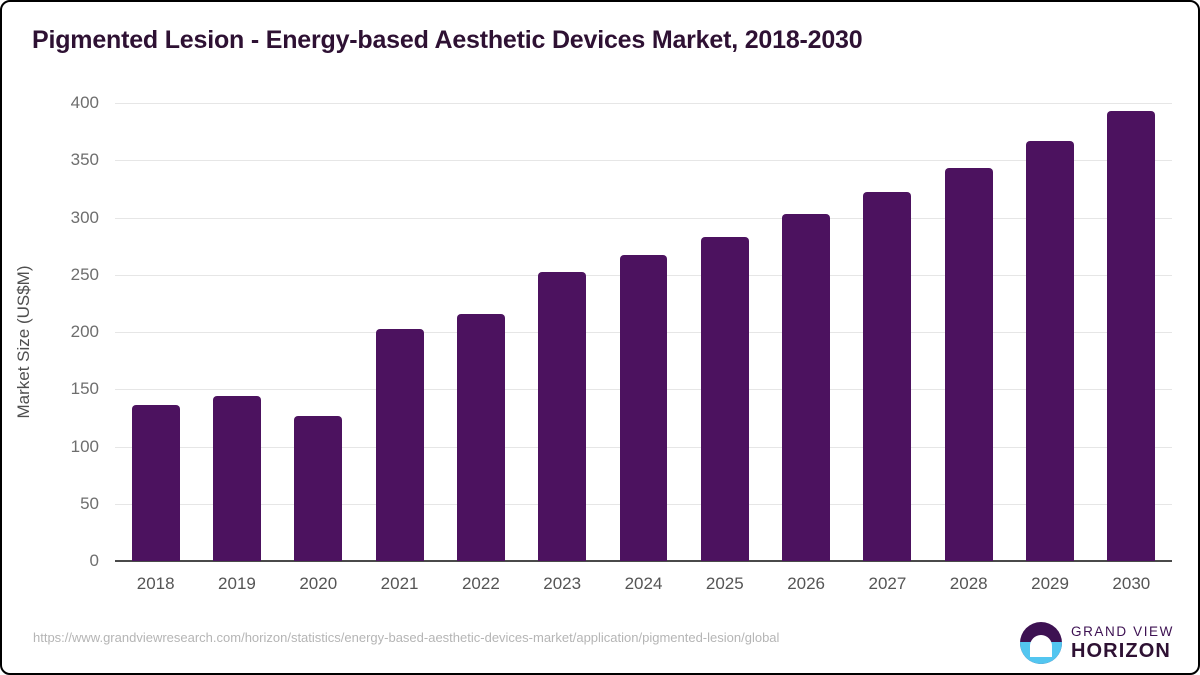 Image resolution: width=1200 pixels, height=675 pixels. I want to click on y-axis-ticks: 0 50 100 150 200 250 300 350 400, so click(53, 307).